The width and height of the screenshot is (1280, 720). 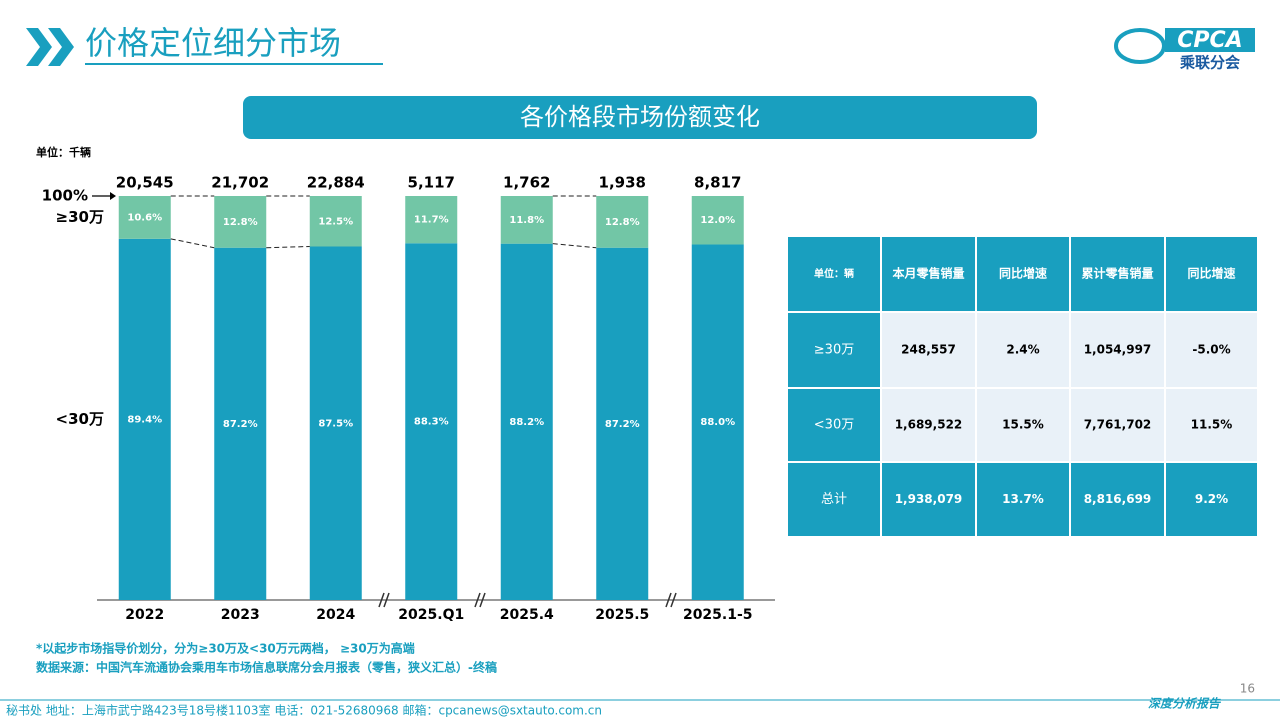 What do you see at coordinates (336, 183) in the screenshot?
I see `total-label: 22,884` at bounding box center [336, 183].